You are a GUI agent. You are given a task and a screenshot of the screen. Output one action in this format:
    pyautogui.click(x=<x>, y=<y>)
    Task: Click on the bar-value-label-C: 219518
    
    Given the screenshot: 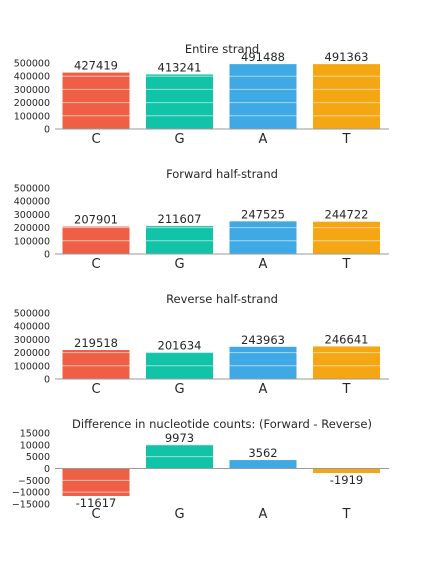 What is the action you would take?
    pyautogui.click(x=96, y=343)
    